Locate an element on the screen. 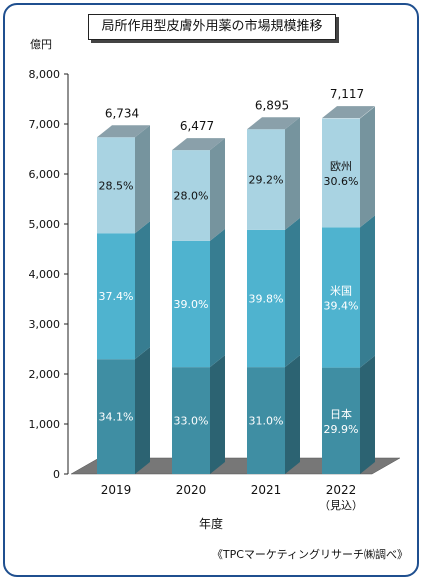 This screenshot has width=422, height=580. total-label: 6,477 is located at coordinates (197, 126).